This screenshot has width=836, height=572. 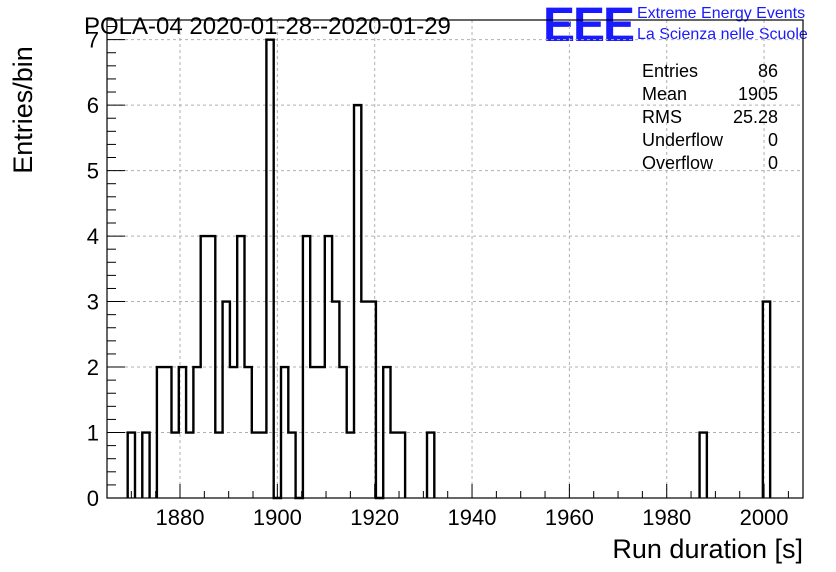 What do you see at coordinates (588, 26) in the screenshot?
I see `logo-mark: EEE` at bounding box center [588, 26].